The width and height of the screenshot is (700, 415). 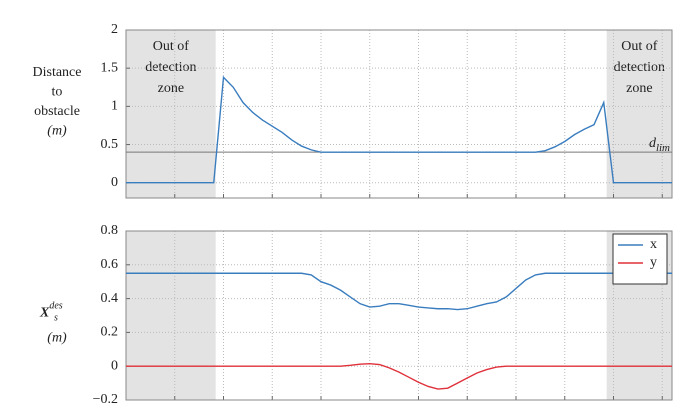 What do you see at coordinates (653, 262) in the screenshot?
I see `legend-label: y` at bounding box center [653, 262].